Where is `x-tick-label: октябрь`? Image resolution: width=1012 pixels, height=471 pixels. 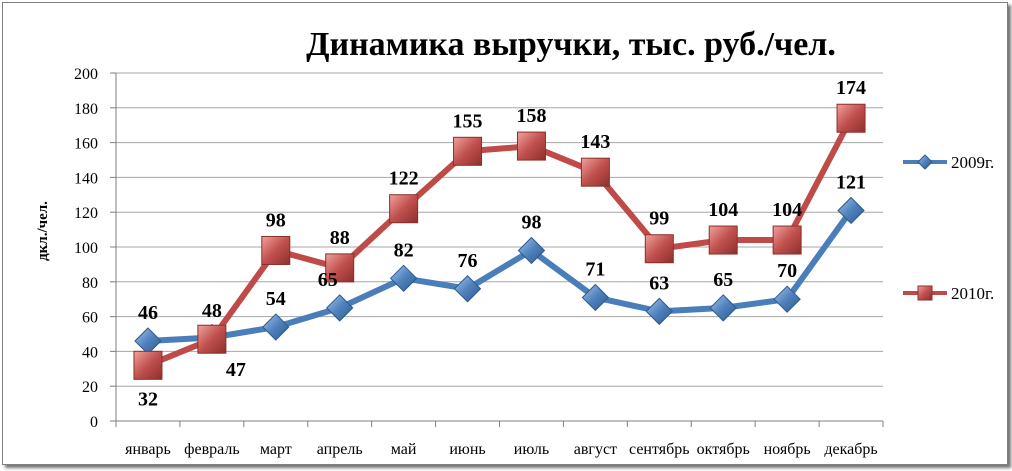
x-tick-label: октябрь is located at coordinates (723, 449).